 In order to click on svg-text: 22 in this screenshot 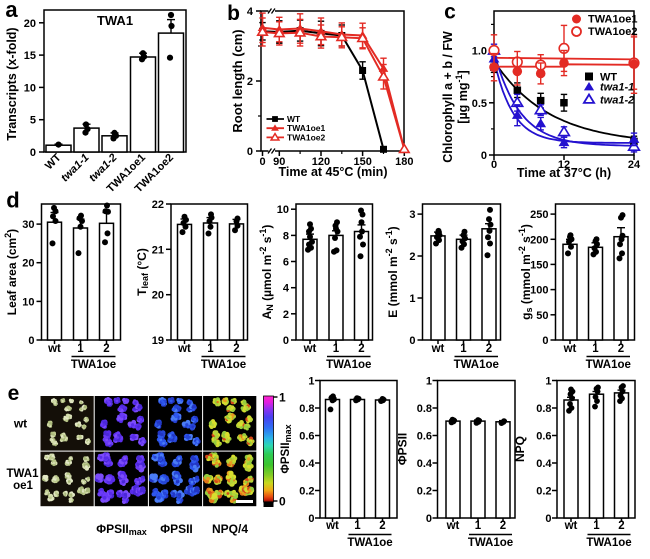, I will do `click(158, 205)`.